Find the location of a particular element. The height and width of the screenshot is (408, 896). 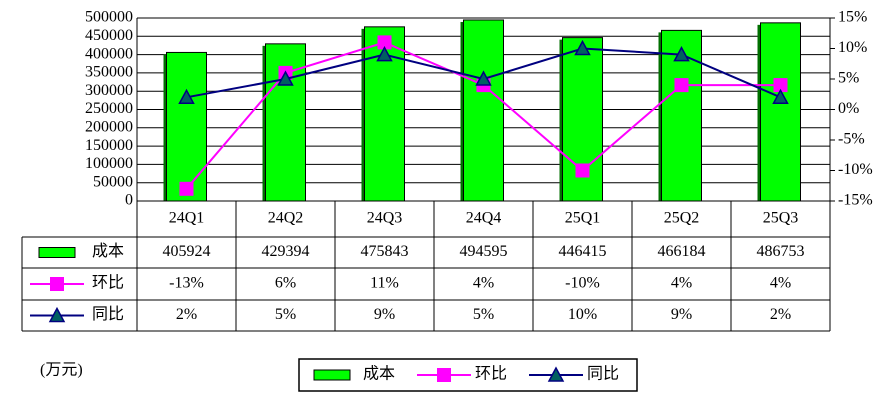

y-tick-label: 150000 is located at coordinates (109, 145).